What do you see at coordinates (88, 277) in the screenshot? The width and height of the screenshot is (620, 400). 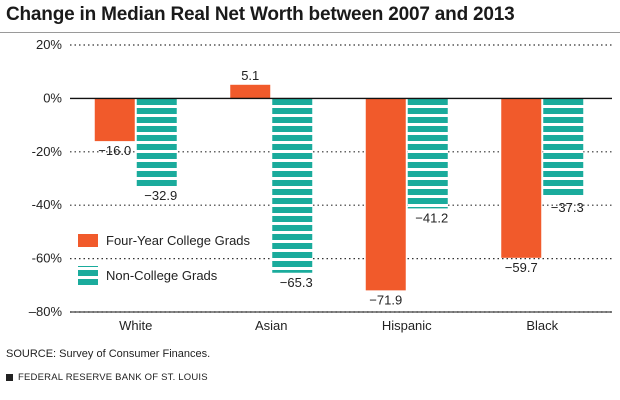 I see `legend-swatch-noncollege` at bounding box center [88, 277].